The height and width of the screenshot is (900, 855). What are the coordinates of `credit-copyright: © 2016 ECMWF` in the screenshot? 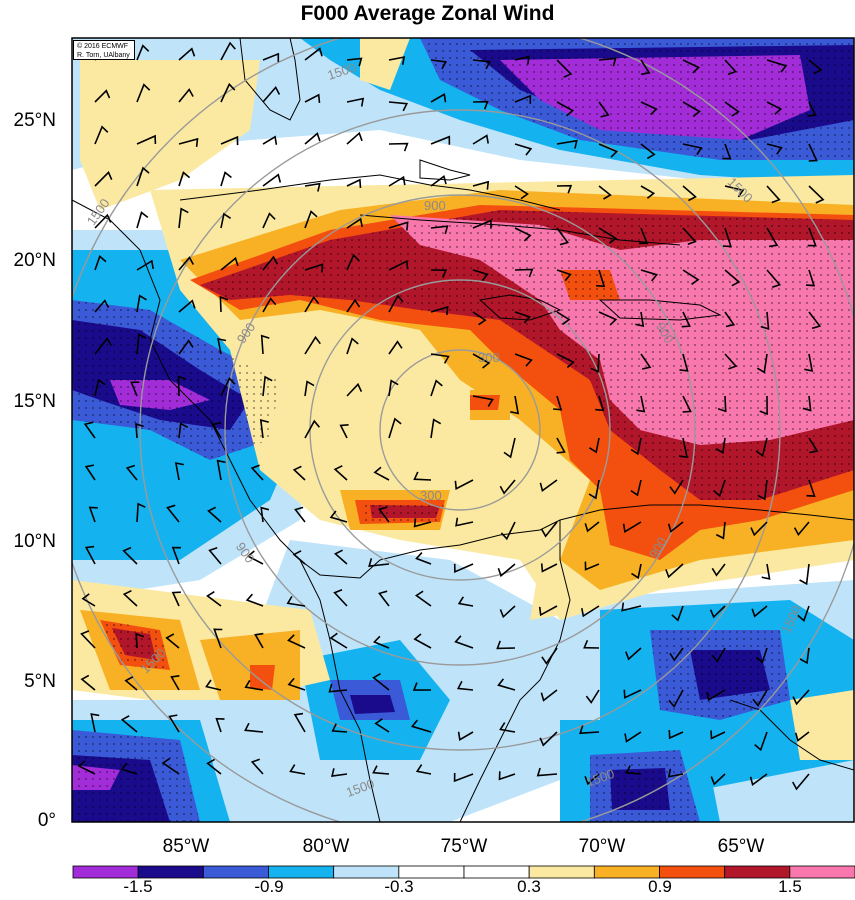 It's located at (103, 46).